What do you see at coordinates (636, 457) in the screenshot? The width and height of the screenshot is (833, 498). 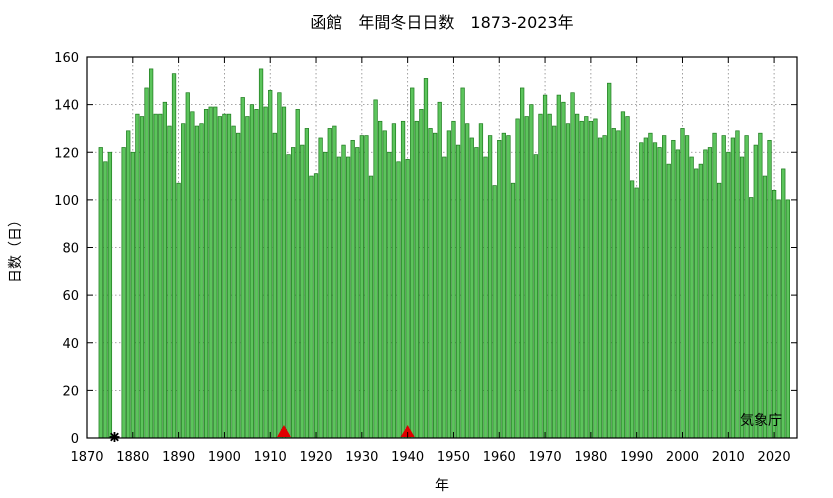 I see `x-tick-label: 1990` at bounding box center [636, 457].